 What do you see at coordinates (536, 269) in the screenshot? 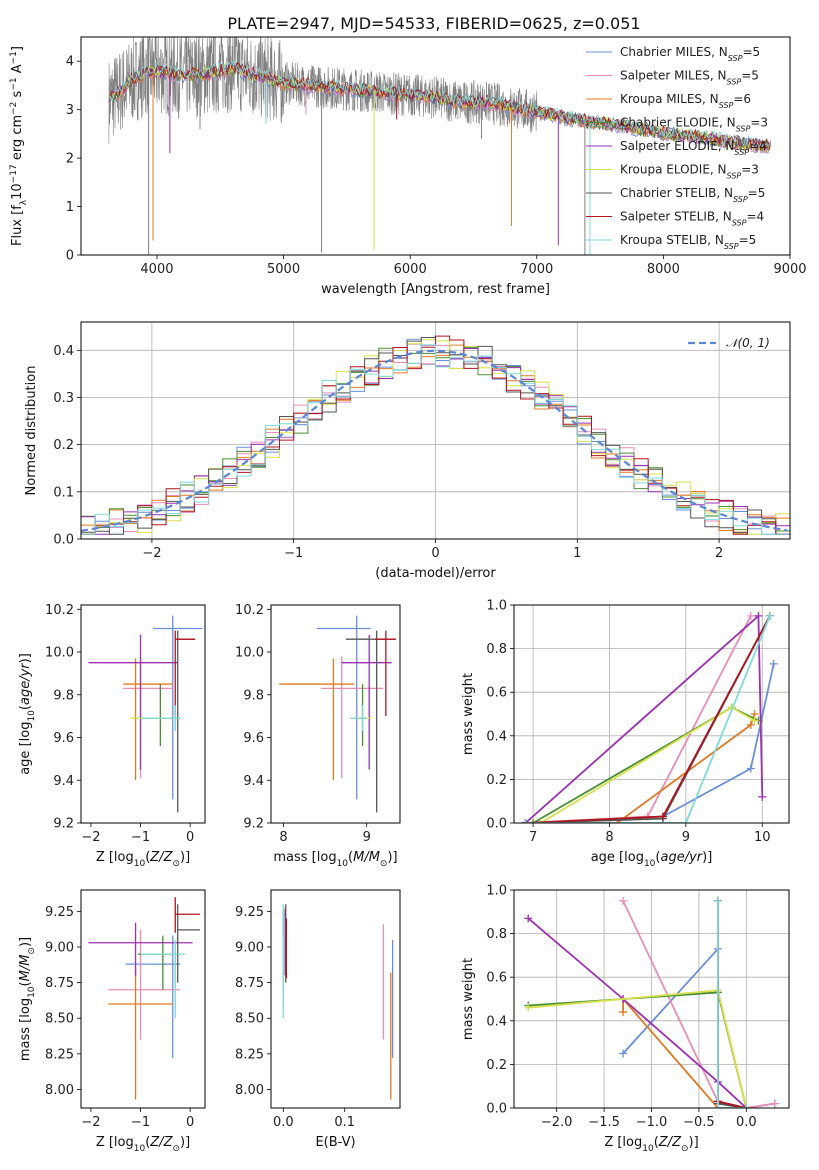
I see `x-tick-label: 7000` at bounding box center [536, 269].